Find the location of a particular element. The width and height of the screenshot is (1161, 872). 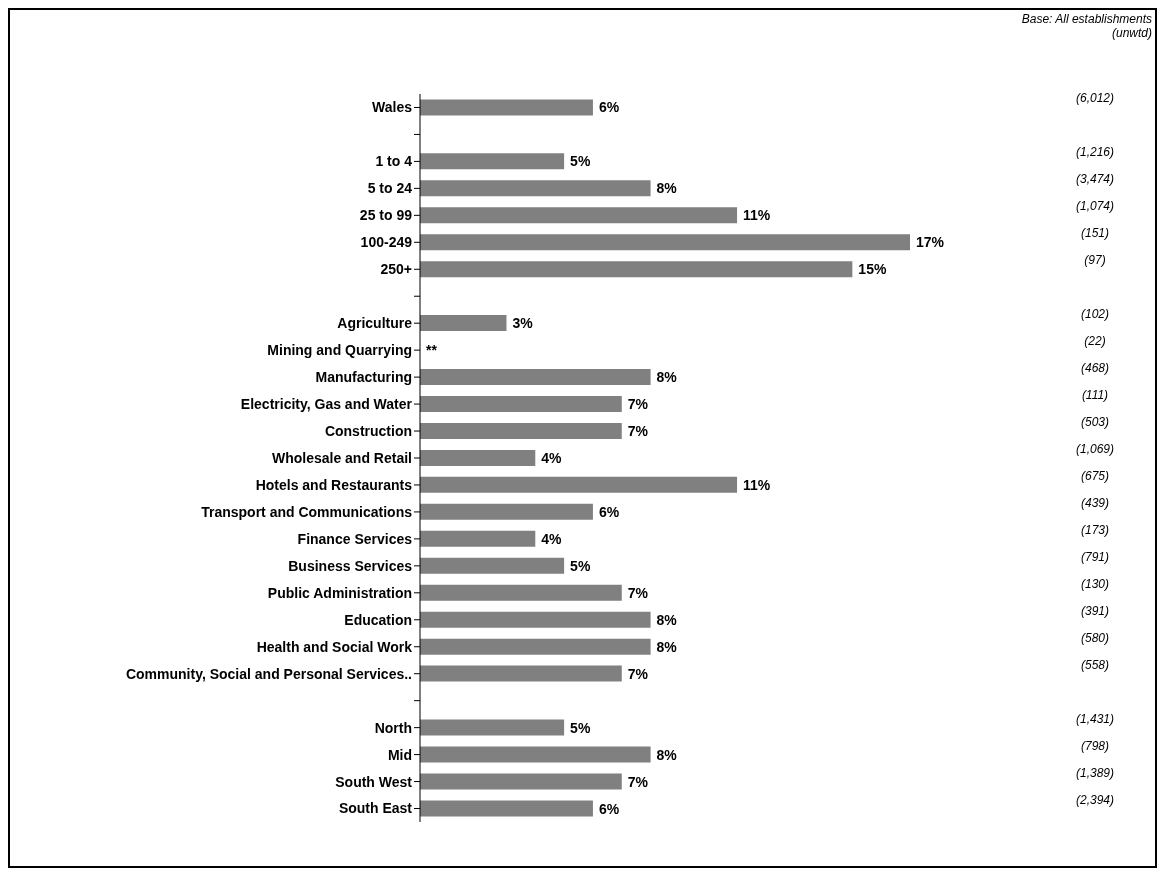

y-tick-label: South West is located at coordinates (374, 781).